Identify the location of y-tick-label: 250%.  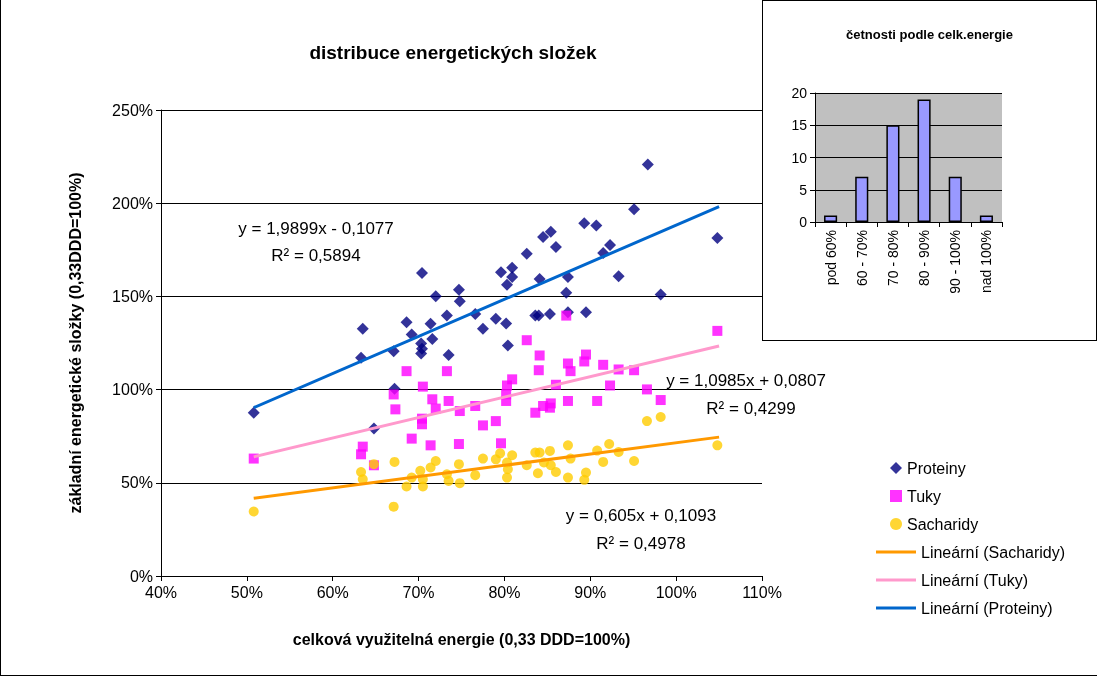
(132, 110).